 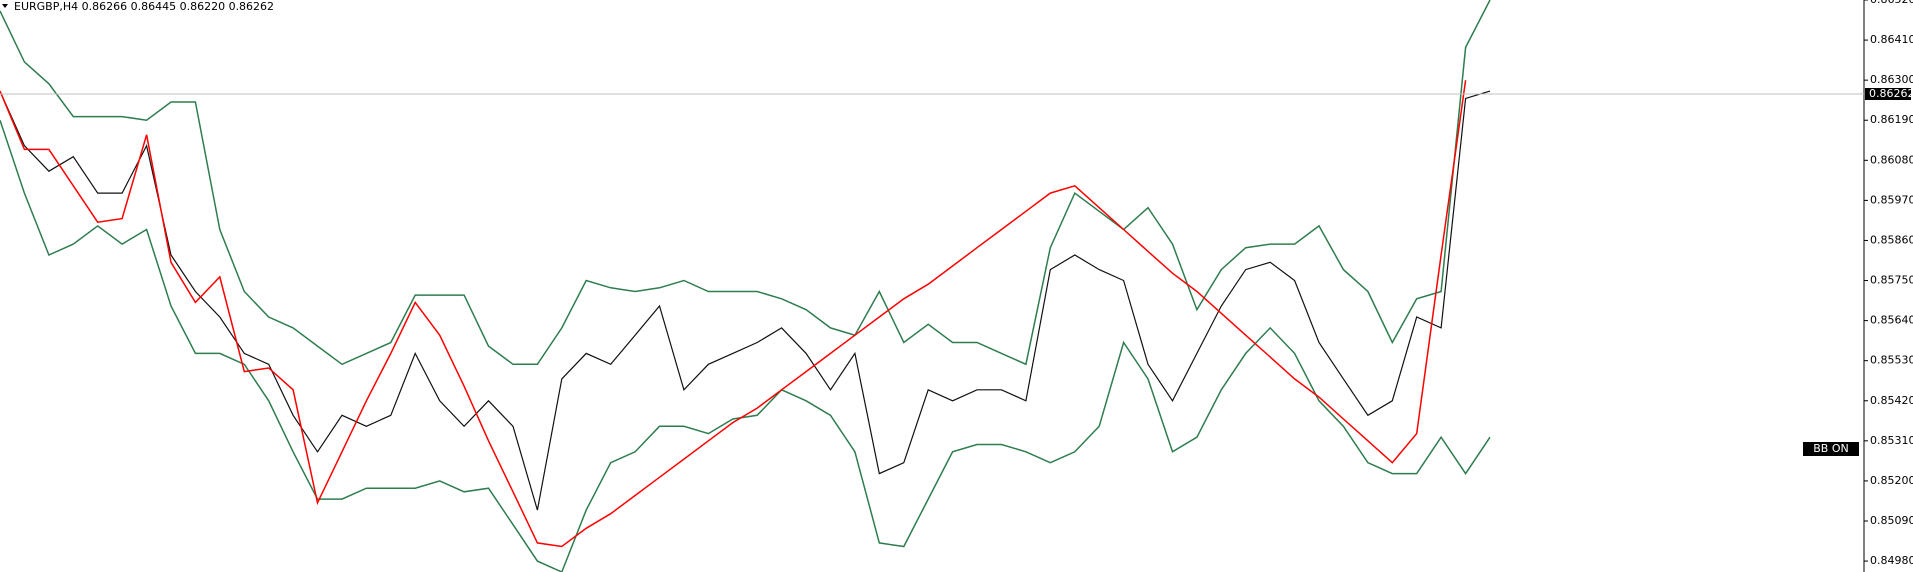 What do you see at coordinates (1891, 39) in the screenshot?
I see `y-tick-label: 0.86410` at bounding box center [1891, 39].